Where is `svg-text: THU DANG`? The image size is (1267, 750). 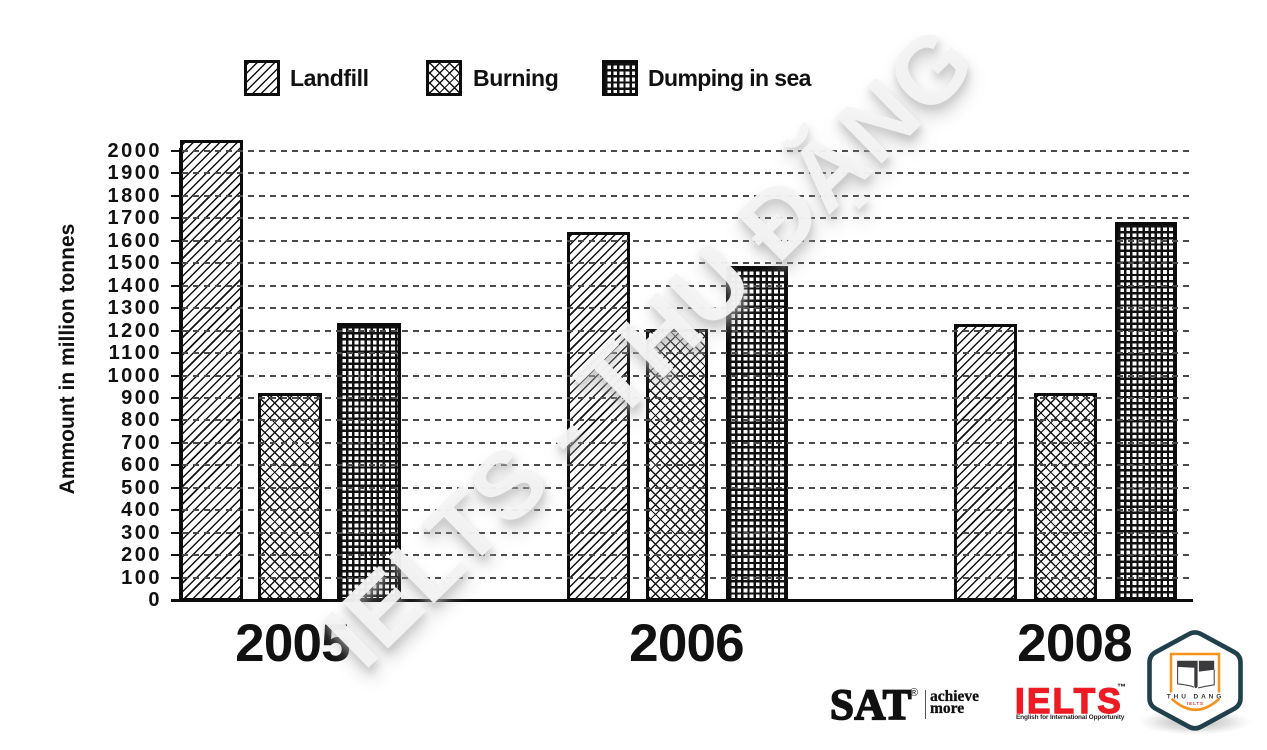
svg-text: THU DANG is located at coordinates (1196, 697).